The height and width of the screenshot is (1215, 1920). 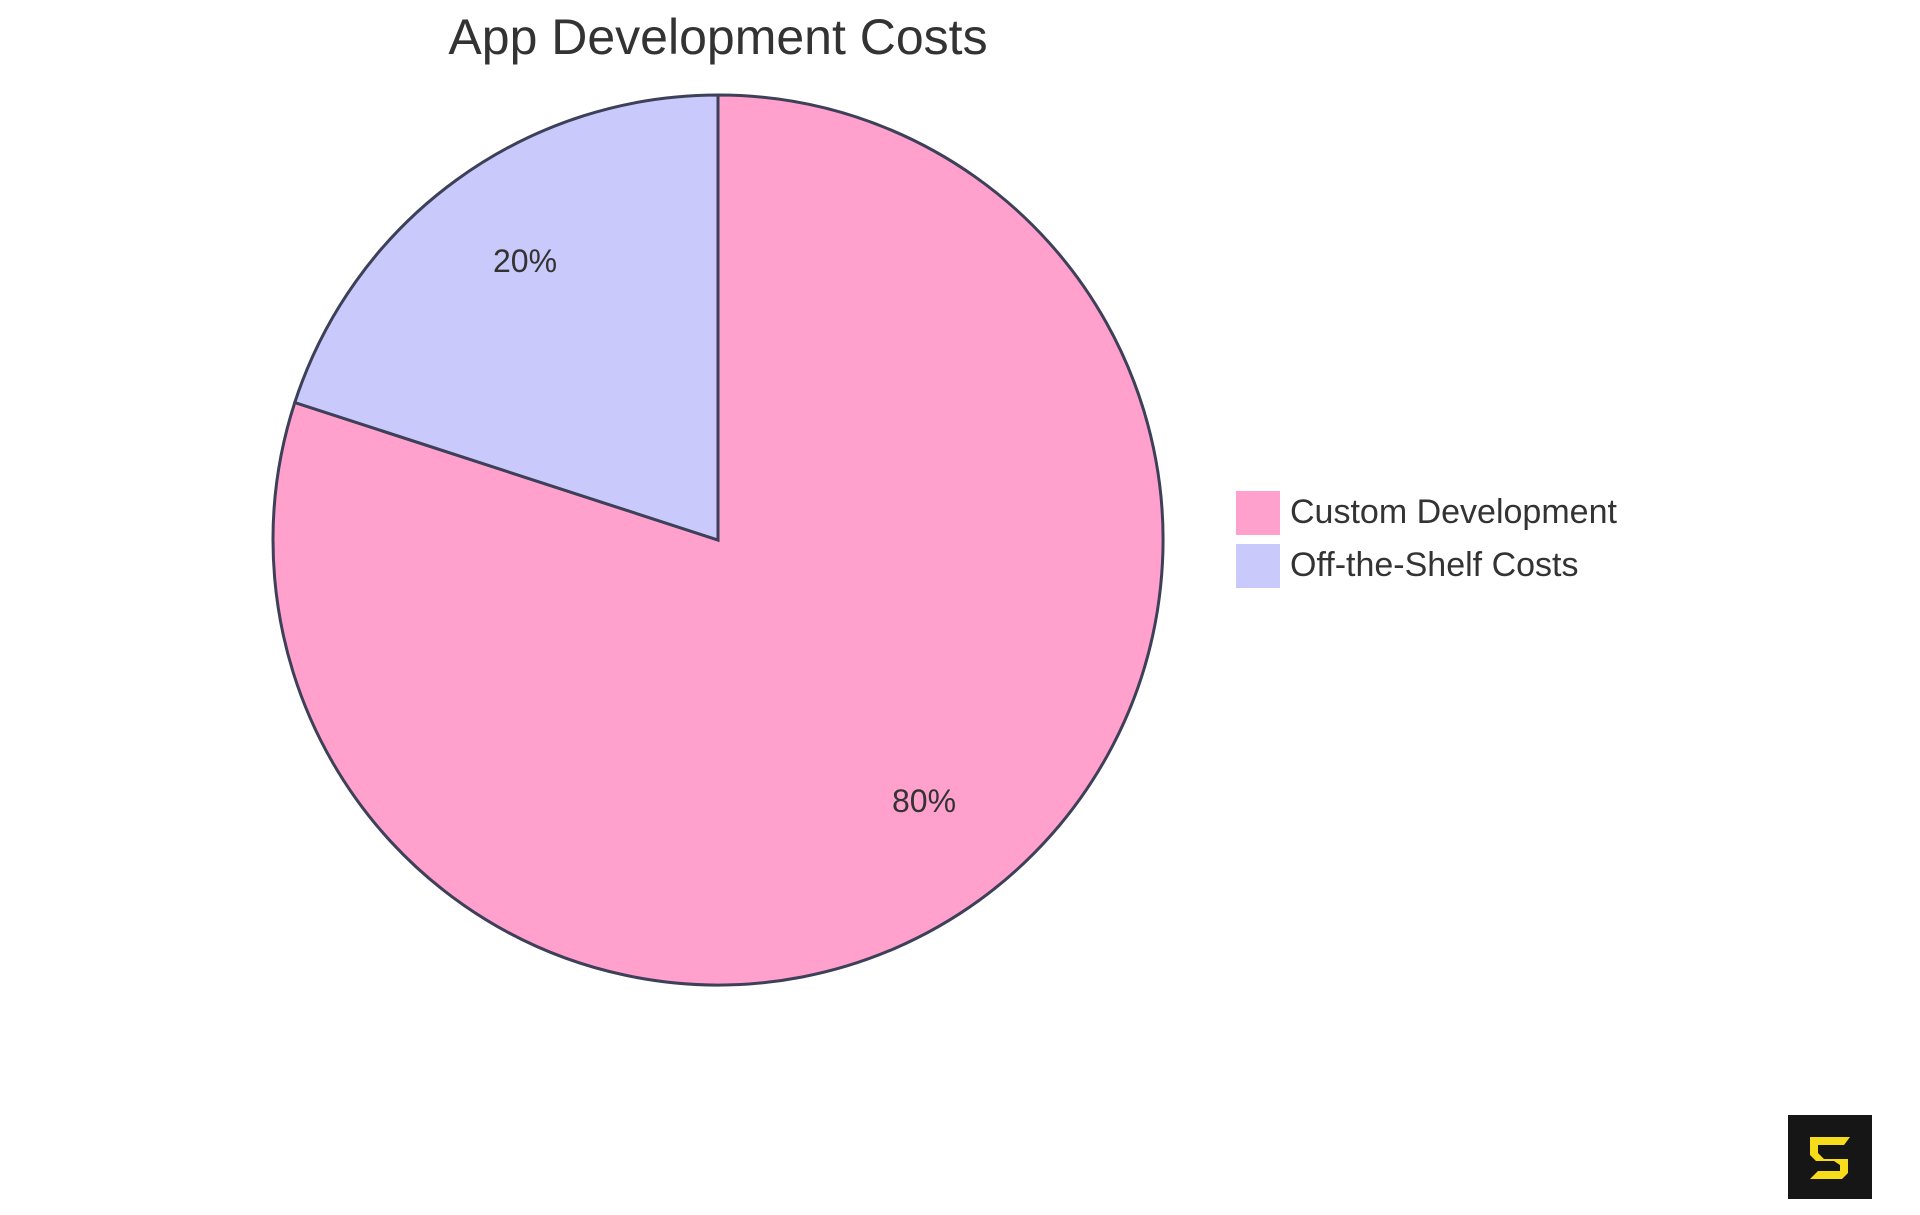 What do you see at coordinates (1434, 565) in the screenshot?
I see `legend-label: Off-the-Shelf Costs` at bounding box center [1434, 565].